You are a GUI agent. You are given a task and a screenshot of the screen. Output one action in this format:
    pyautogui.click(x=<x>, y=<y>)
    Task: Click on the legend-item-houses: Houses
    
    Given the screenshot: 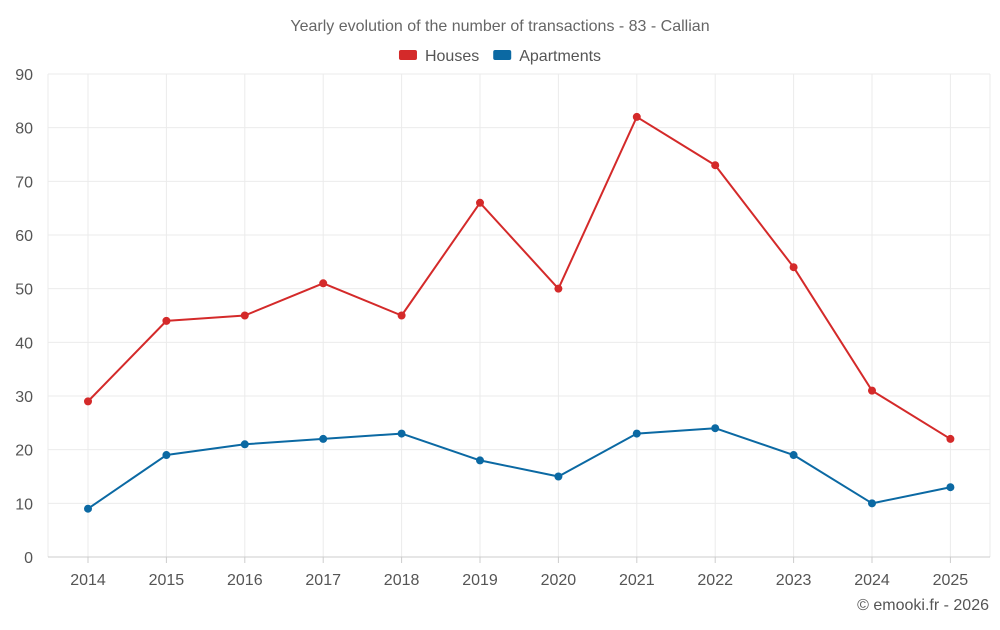 What is the action you would take?
    pyautogui.click(x=438, y=56)
    